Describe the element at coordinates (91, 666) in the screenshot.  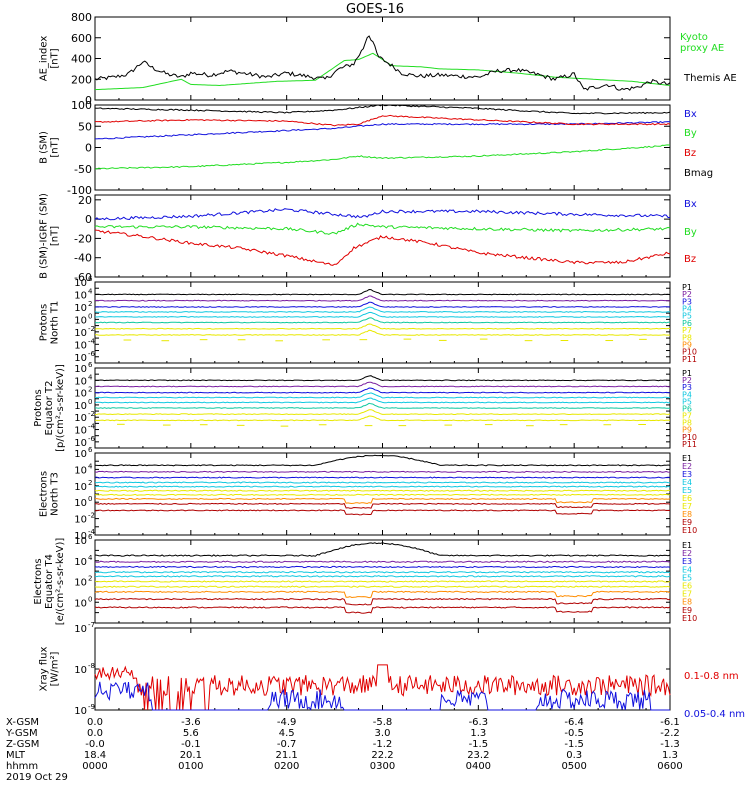
I see `y-tick-exponent: -8` at that location.